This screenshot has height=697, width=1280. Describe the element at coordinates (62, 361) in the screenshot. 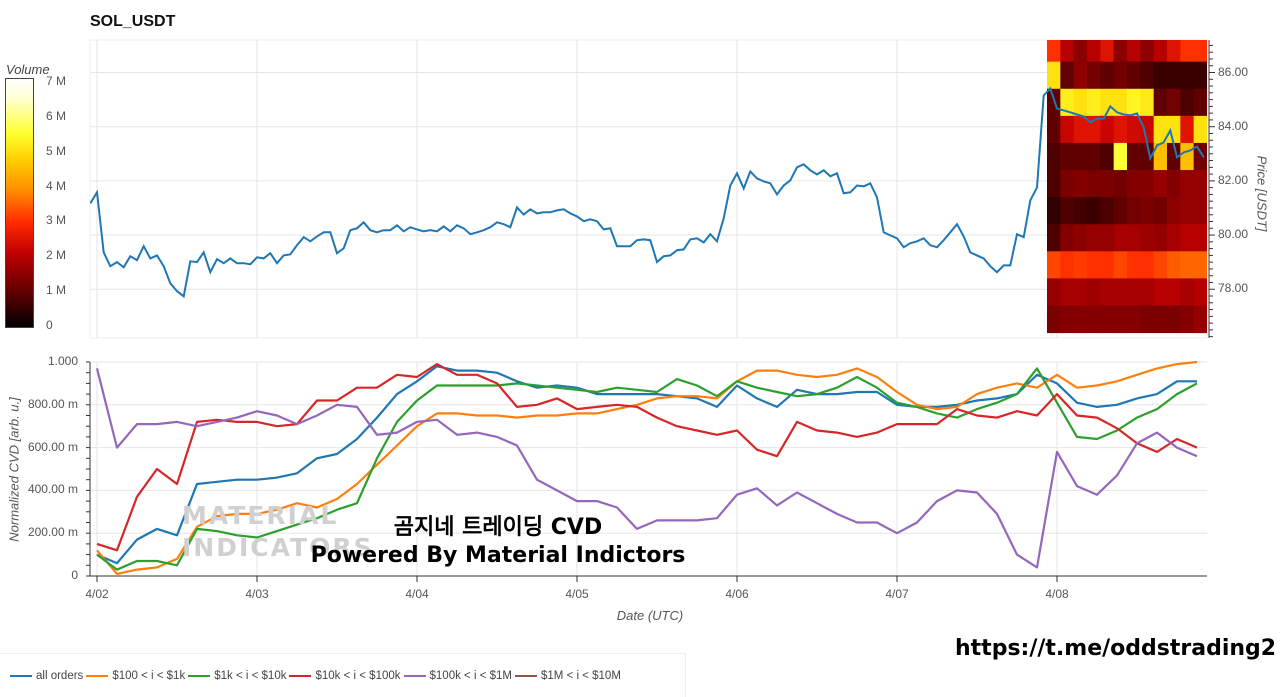

I see `cvd-tick-label: 1.000` at that location.